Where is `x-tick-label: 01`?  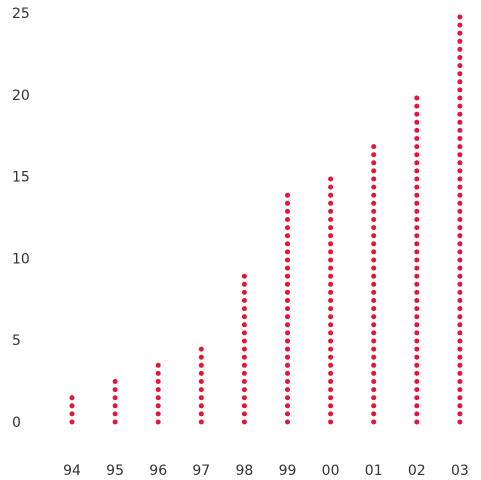
x-tick-label: 01 is located at coordinates (374, 471).